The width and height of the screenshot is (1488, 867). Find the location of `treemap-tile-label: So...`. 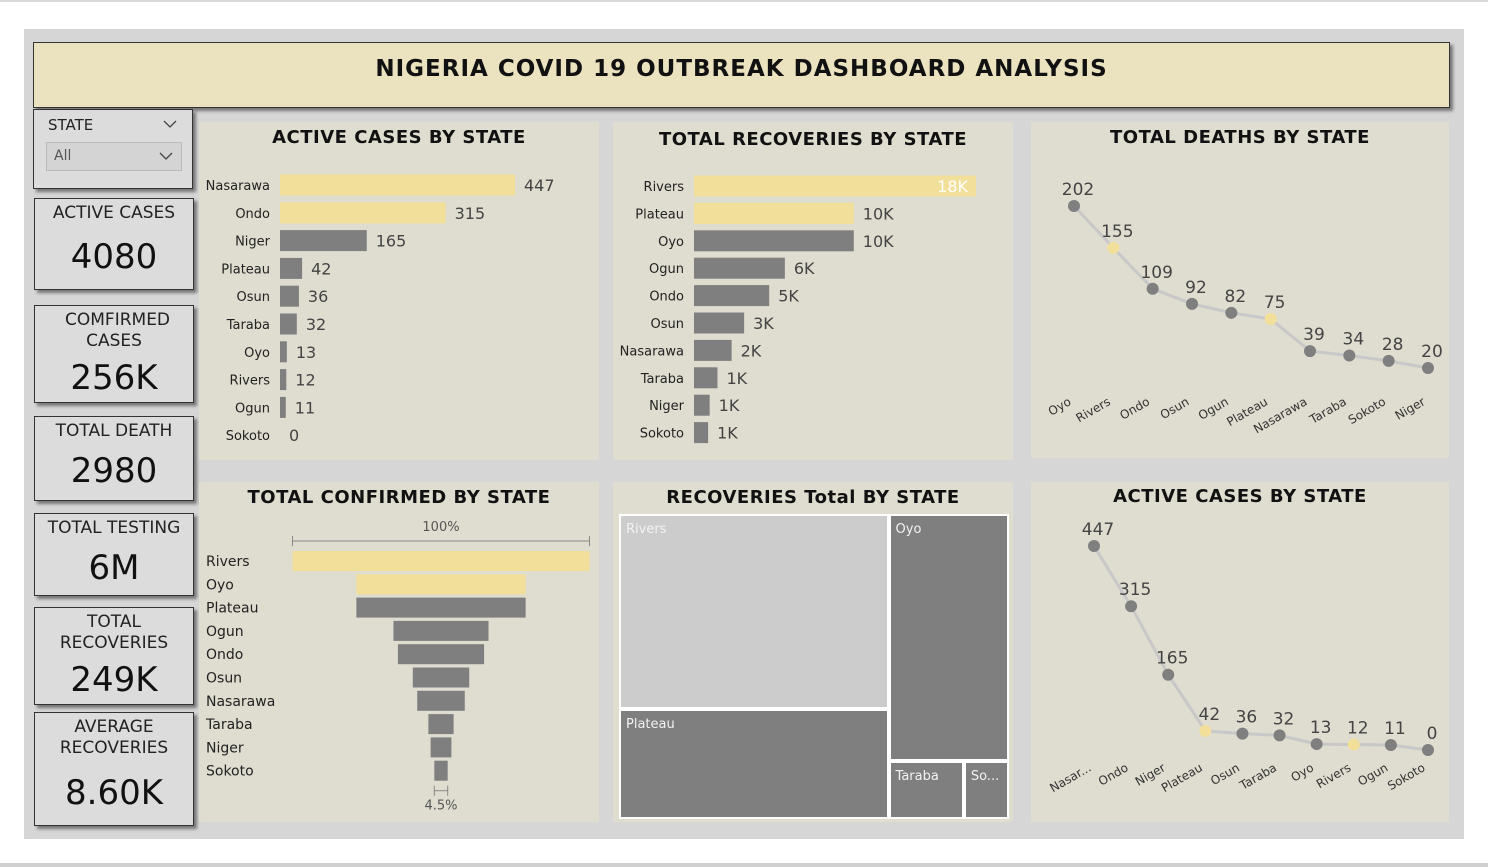

treemap-tile-label: So... is located at coordinates (985, 776).